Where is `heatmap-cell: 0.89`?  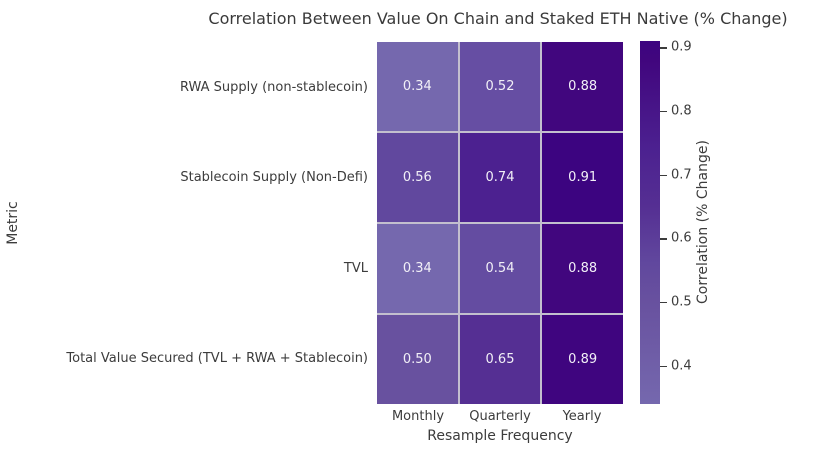
heatmap-cell: 0.89 is located at coordinates (582, 359).